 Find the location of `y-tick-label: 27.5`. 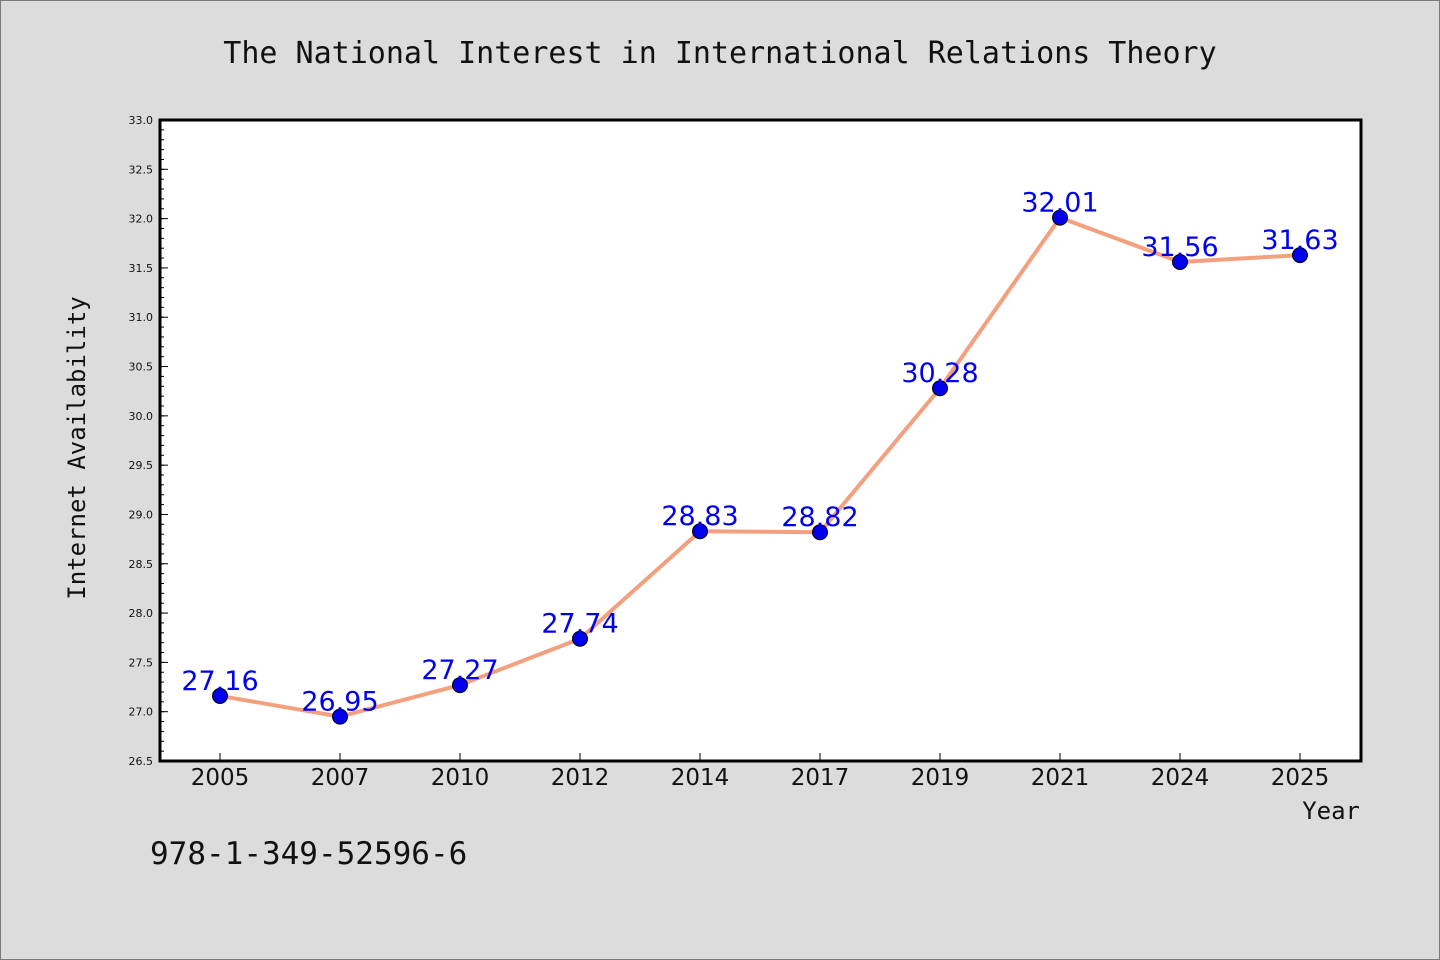

y-tick-label: 27.5 is located at coordinates (141, 662).